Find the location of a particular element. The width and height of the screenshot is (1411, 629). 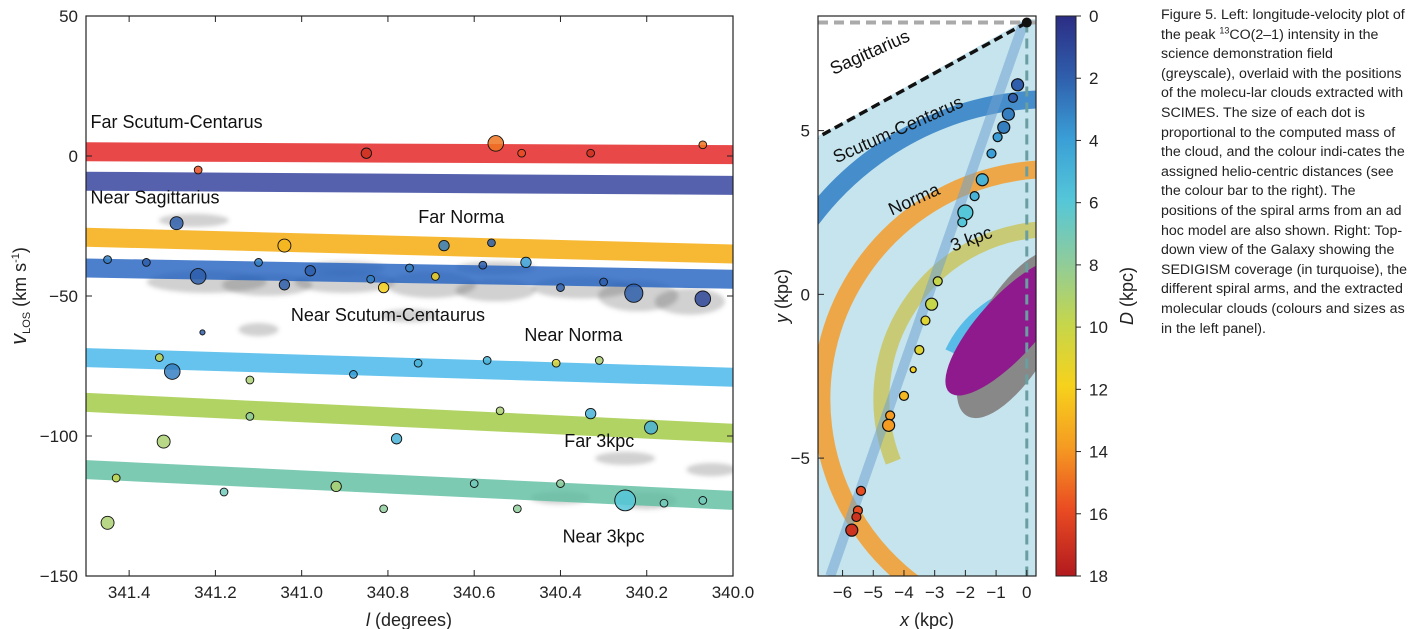

lv-arm-label: Far Scutum-Centarus is located at coordinates (177, 122).